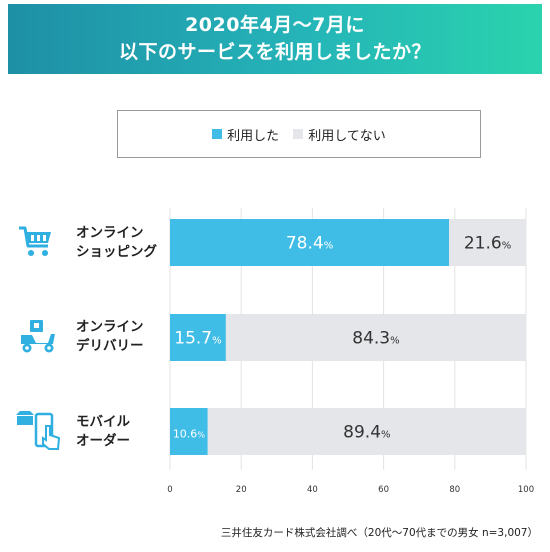  I want to click on x-tick-label: 60, so click(383, 490).